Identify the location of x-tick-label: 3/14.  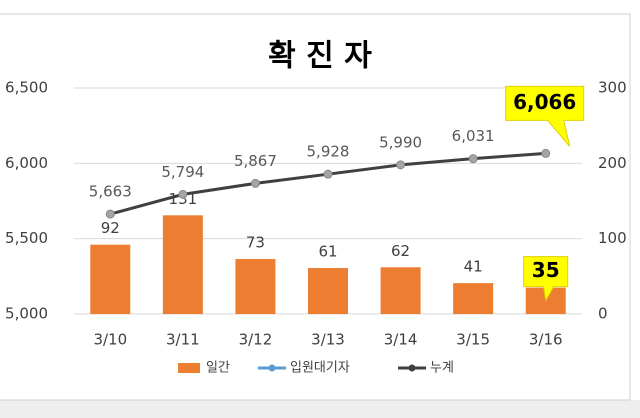
(401, 340).